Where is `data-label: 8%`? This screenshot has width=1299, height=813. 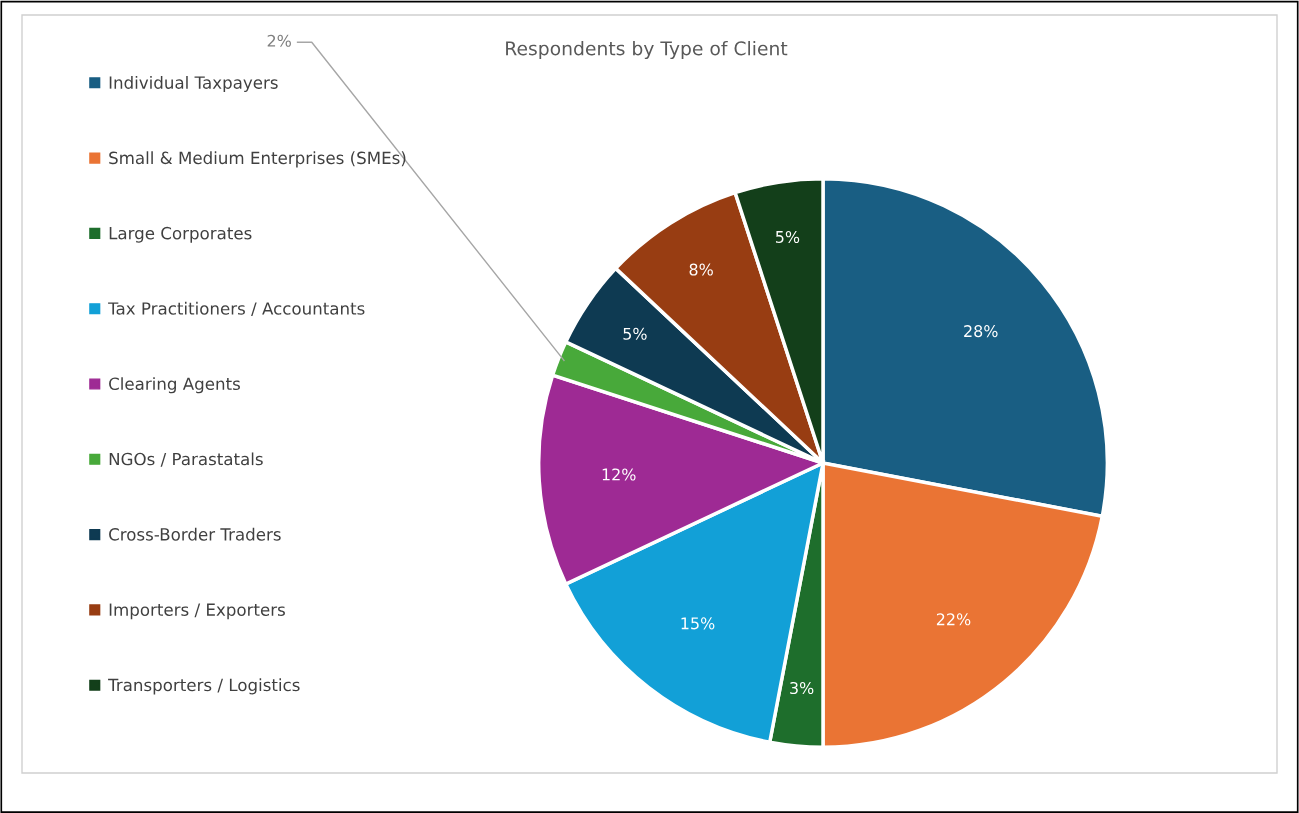 data-label: 8% is located at coordinates (701, 269).